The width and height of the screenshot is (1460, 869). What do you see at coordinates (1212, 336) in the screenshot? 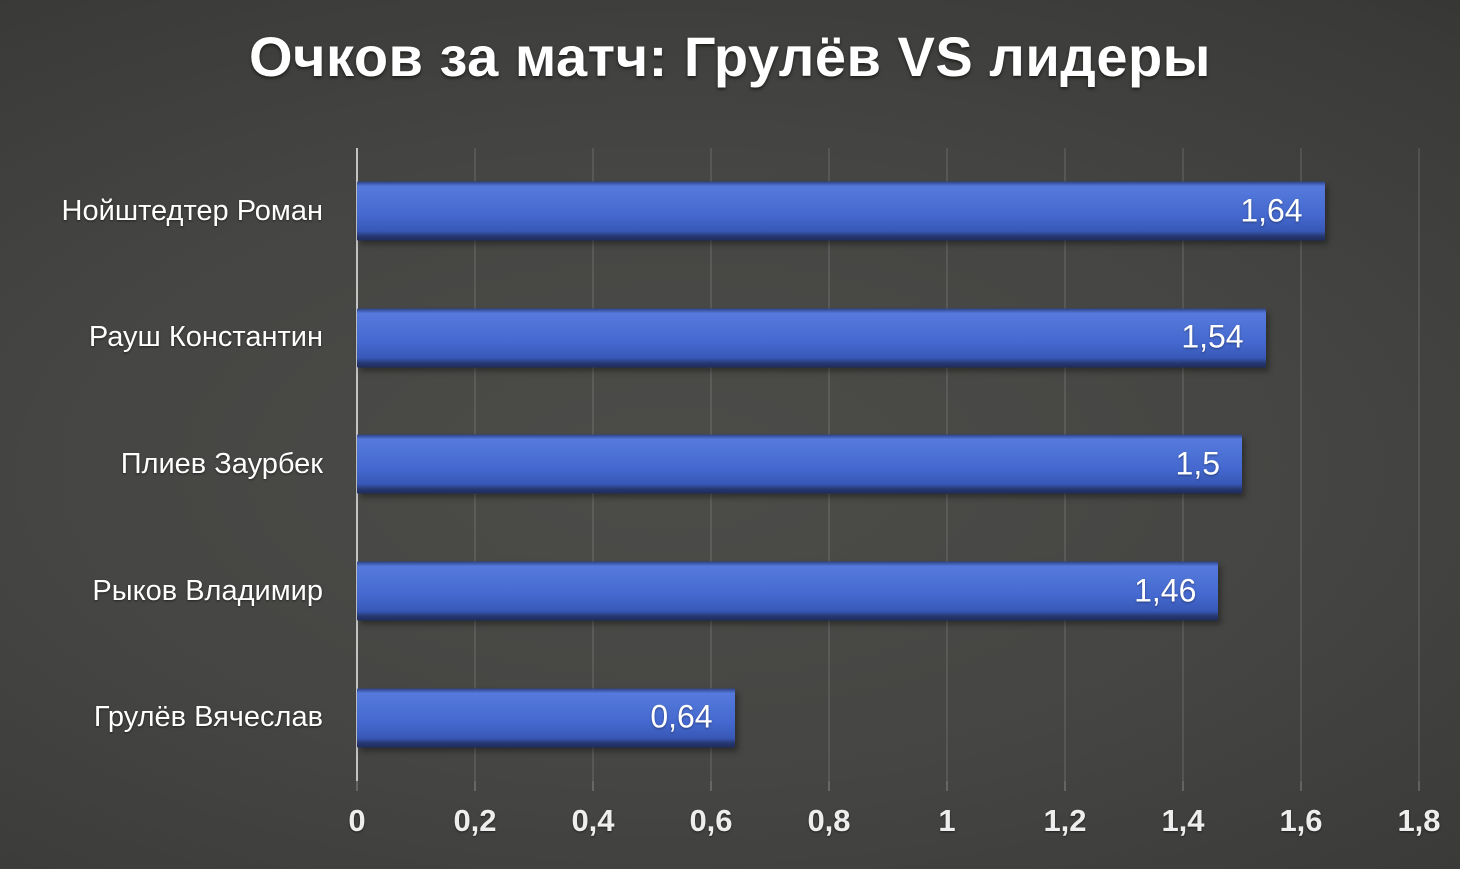
I see `bar-value-label: 1,54` at bounding box center [1212, 336].